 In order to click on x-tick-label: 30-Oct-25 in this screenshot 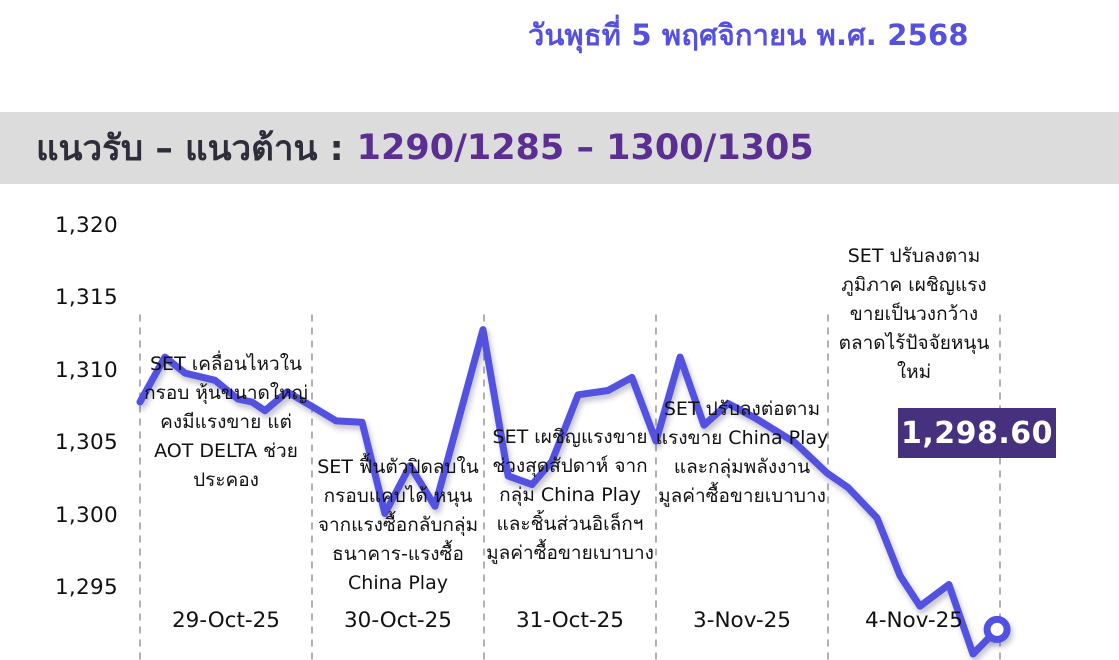, I will do `click(397, 620)`.